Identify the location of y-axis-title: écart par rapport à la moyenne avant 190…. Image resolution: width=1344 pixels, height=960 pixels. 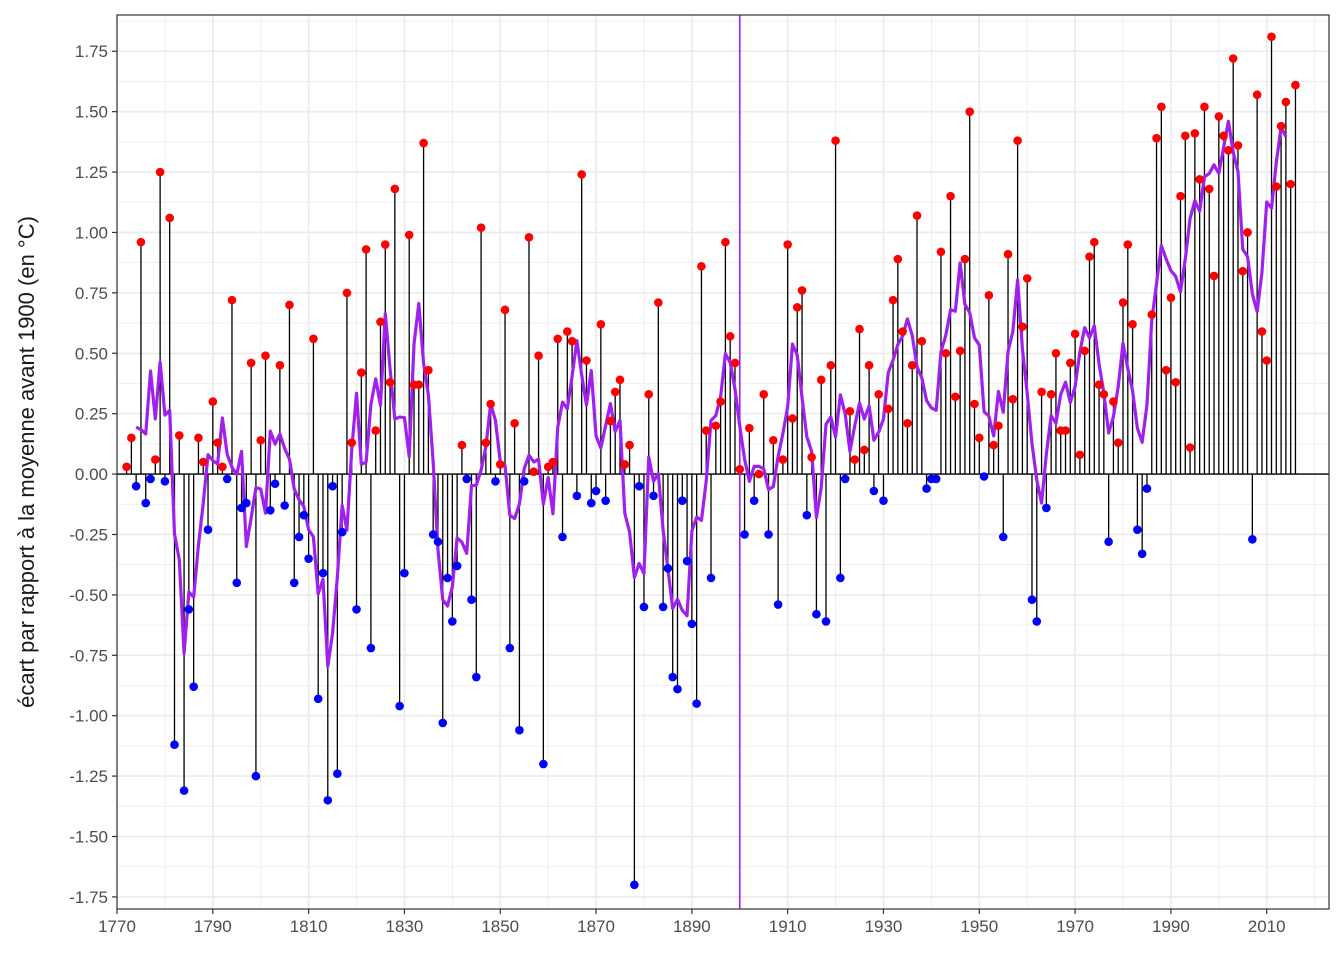
(26, 462).